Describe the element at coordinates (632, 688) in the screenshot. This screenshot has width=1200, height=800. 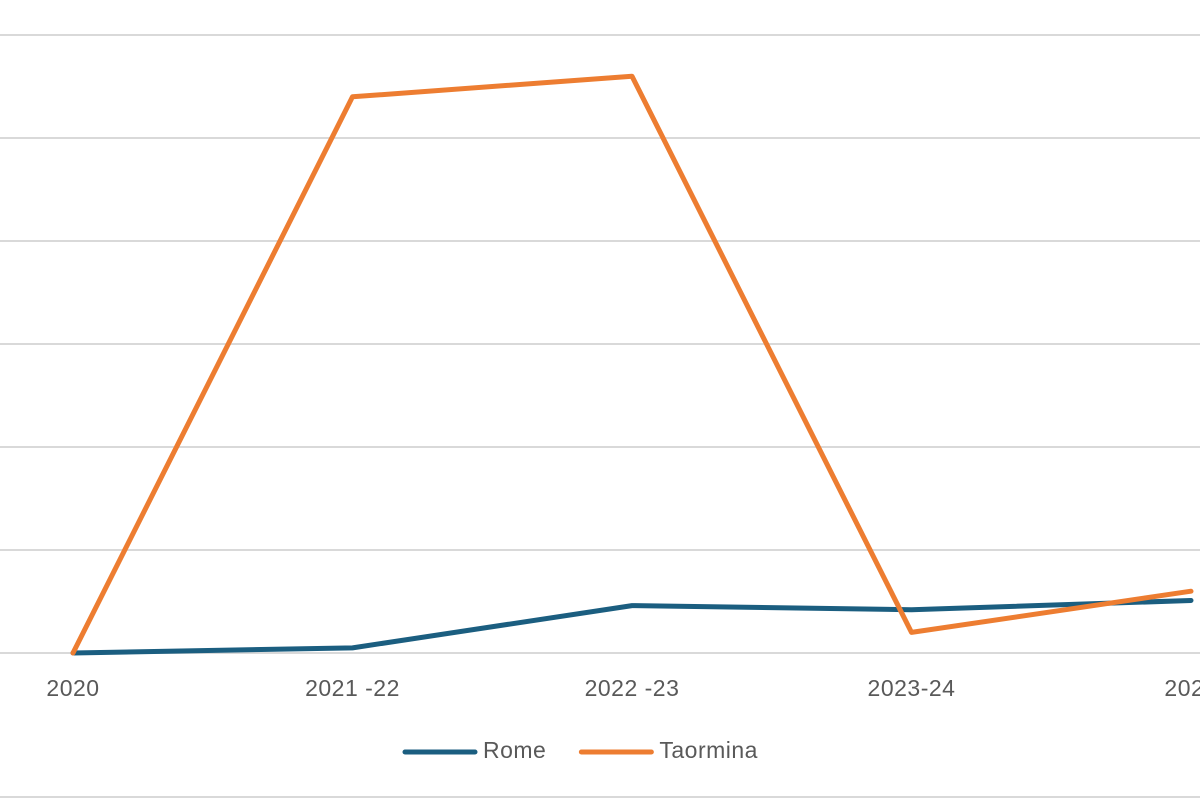
I see `x-tick-label: 2022 -23` at that location.